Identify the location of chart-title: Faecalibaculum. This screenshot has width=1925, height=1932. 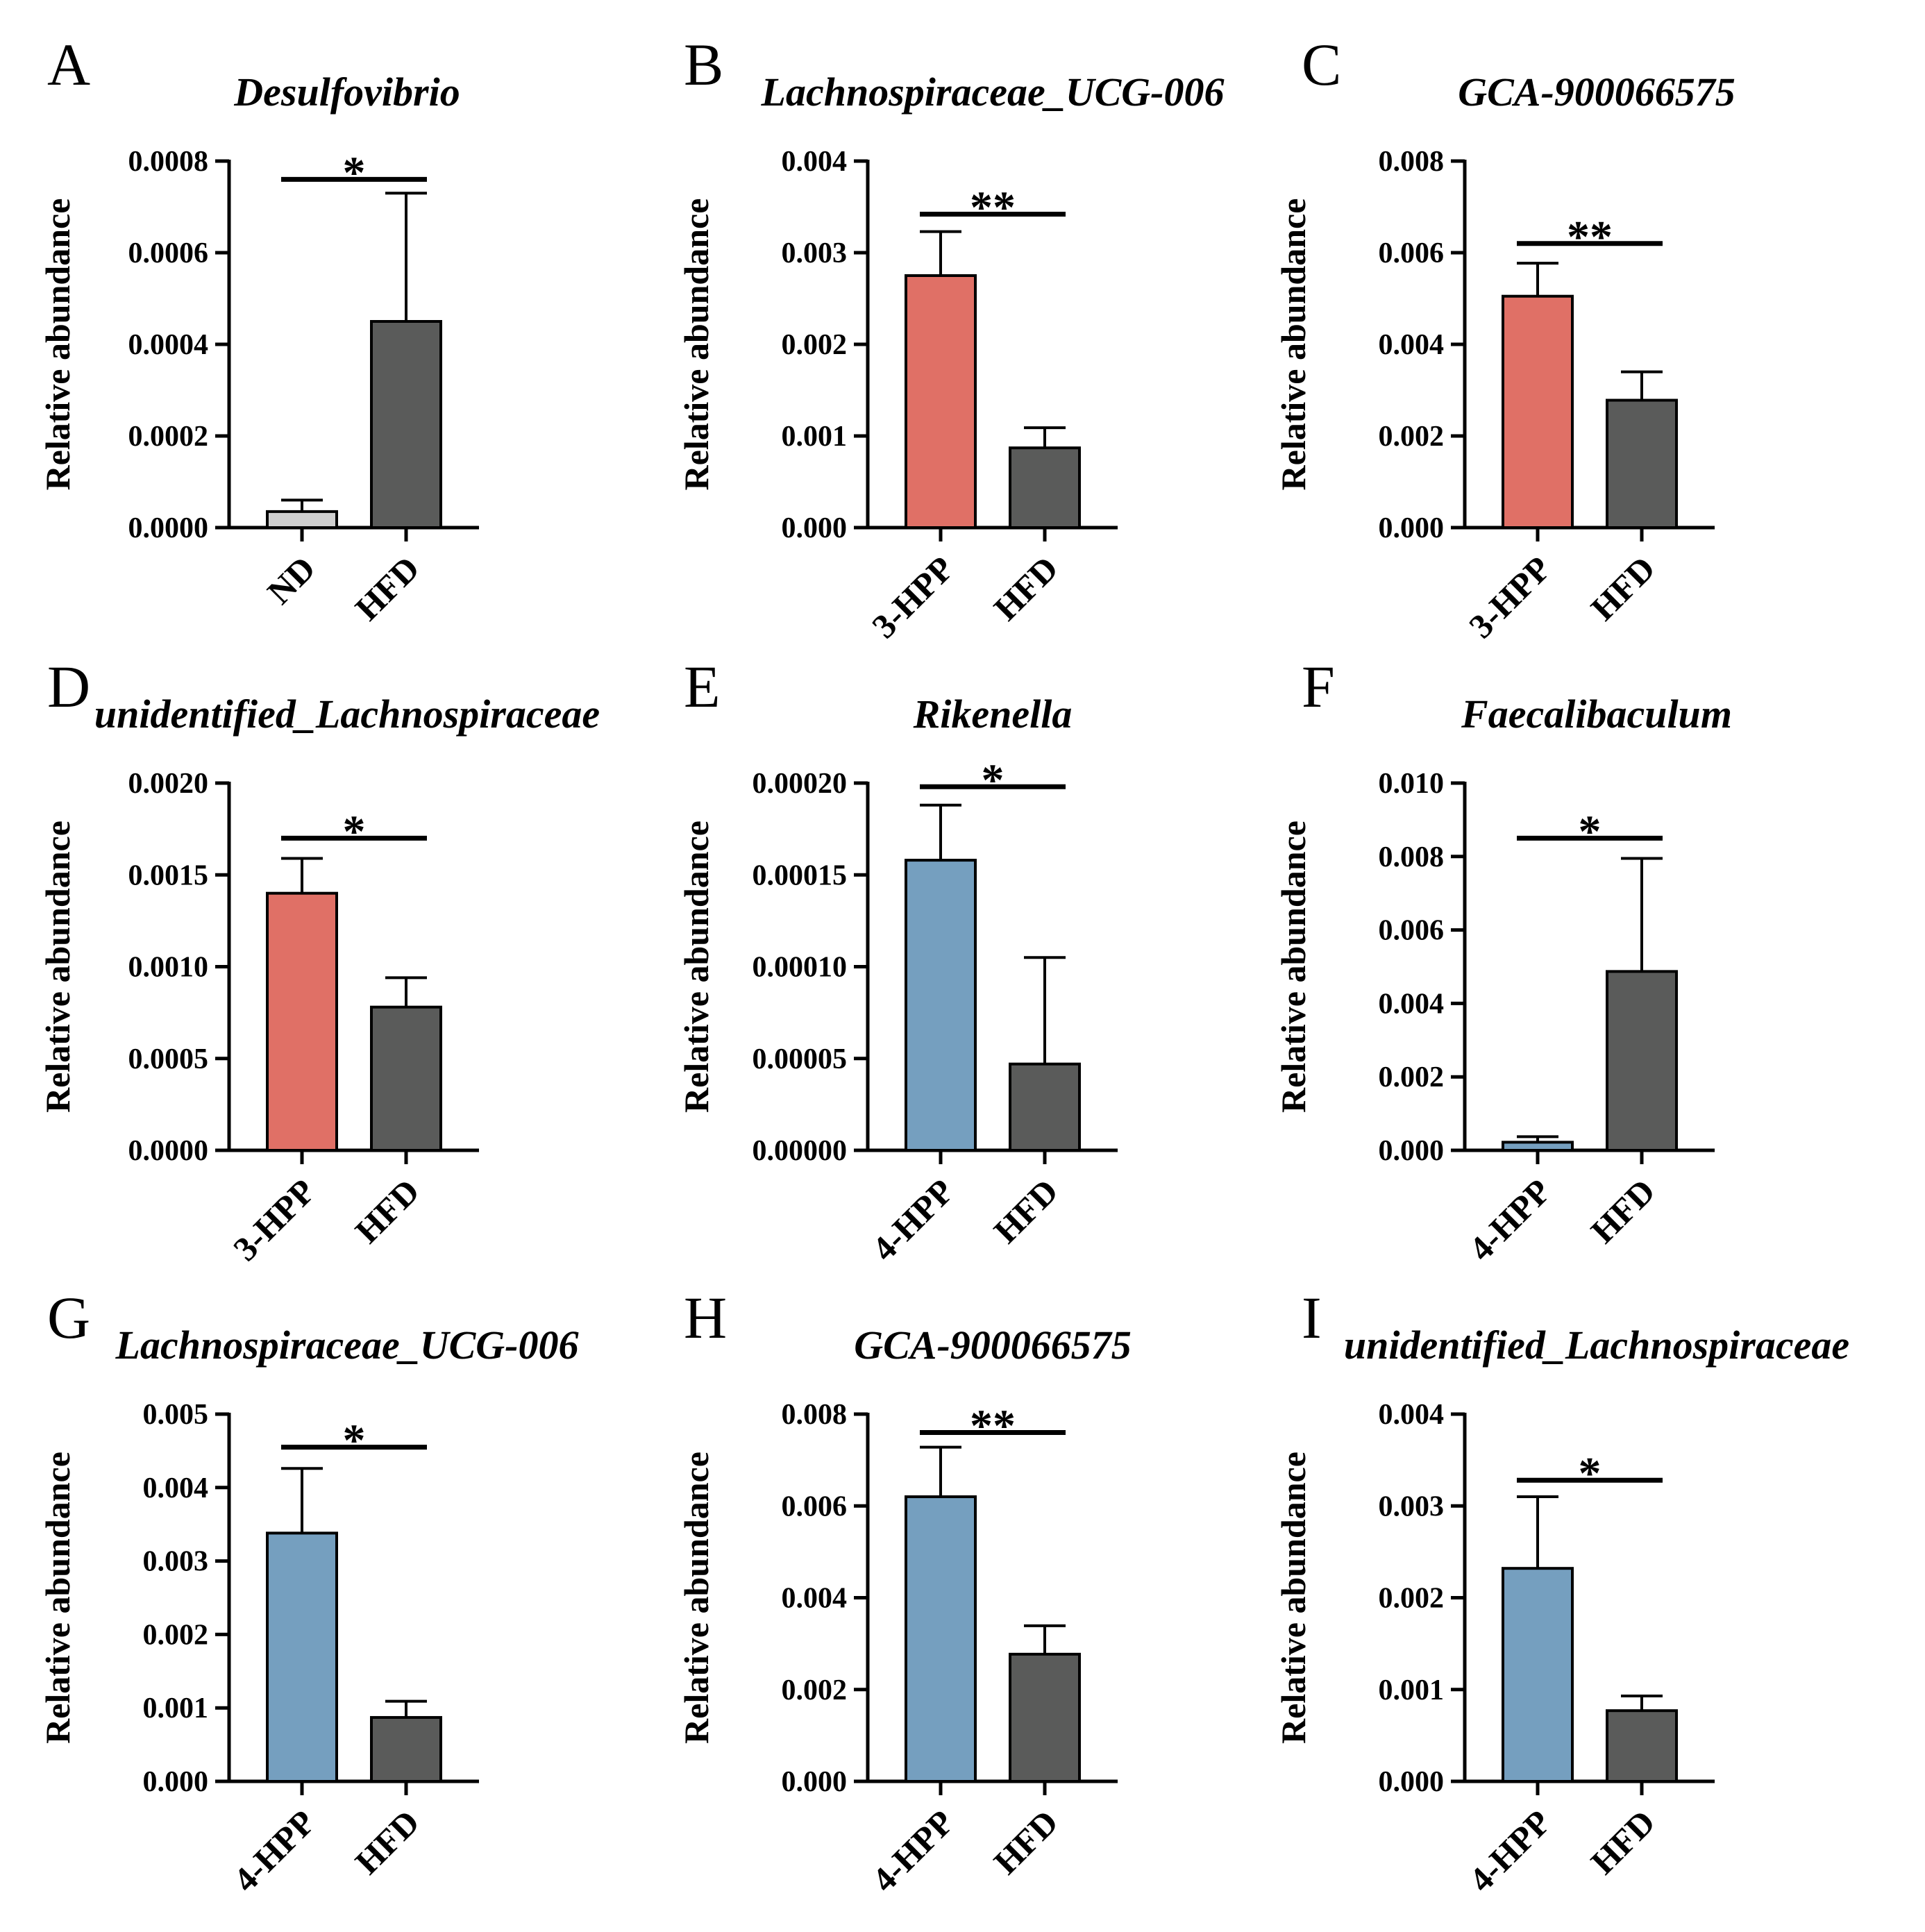
(1596, 714).